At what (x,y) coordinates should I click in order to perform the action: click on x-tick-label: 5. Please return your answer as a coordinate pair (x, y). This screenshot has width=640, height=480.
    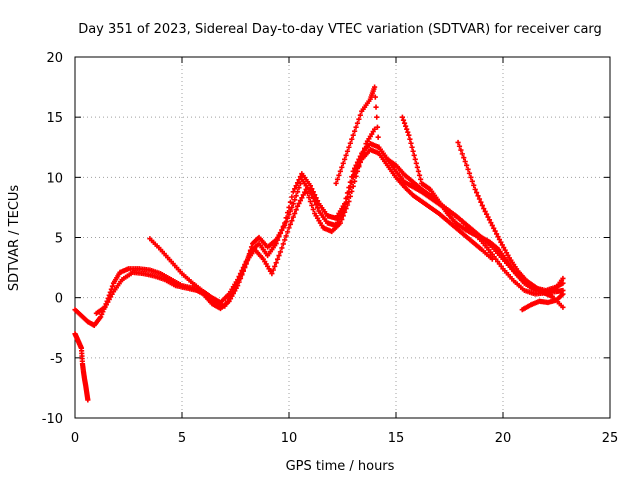
    Looking at the image, I should click on (182, 438).